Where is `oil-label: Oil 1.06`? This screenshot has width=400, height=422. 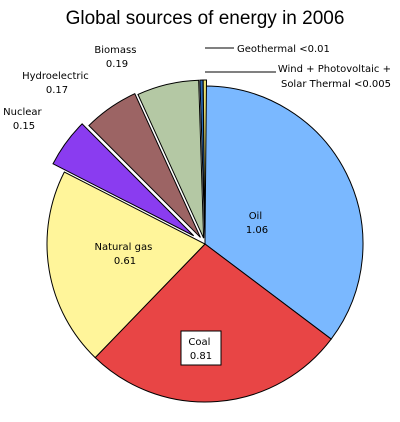 oil-label: Oil 1.06 is located at coordinates (257, 223).